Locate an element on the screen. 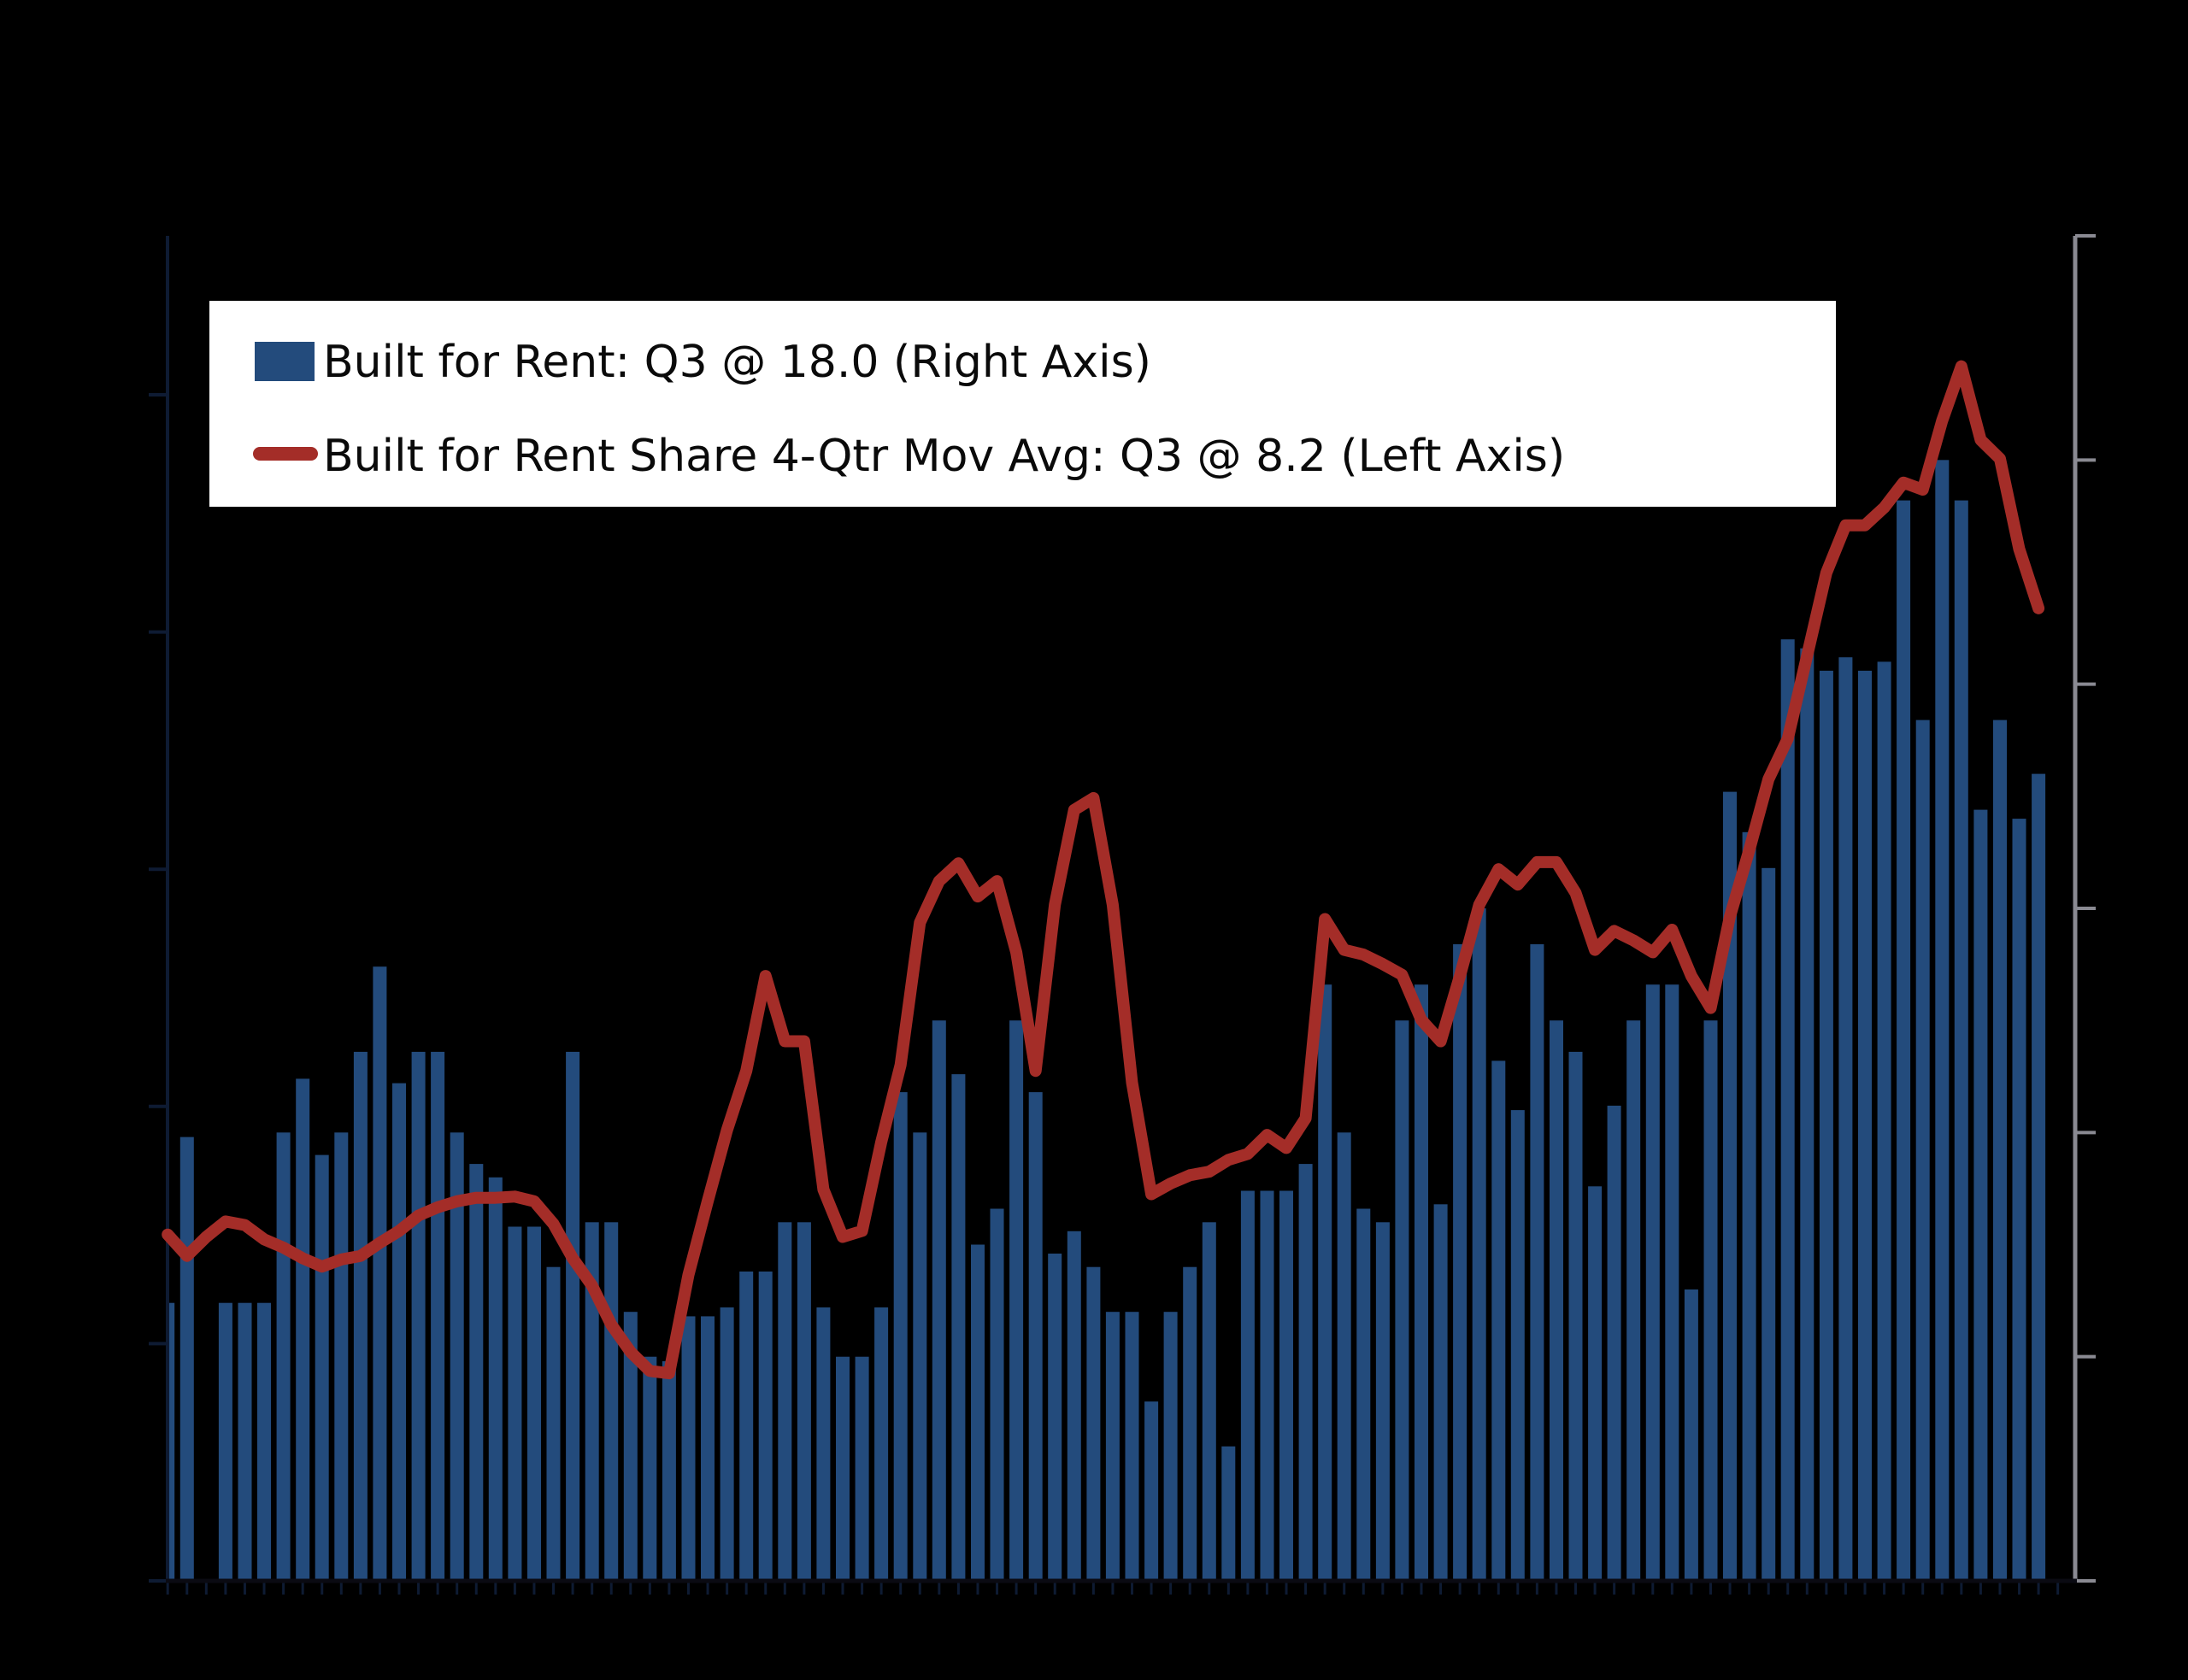  legend-bar-label: Built for Rent: Q3 @ 18.0 (Right Axis) is located at coordinates (737, 362).